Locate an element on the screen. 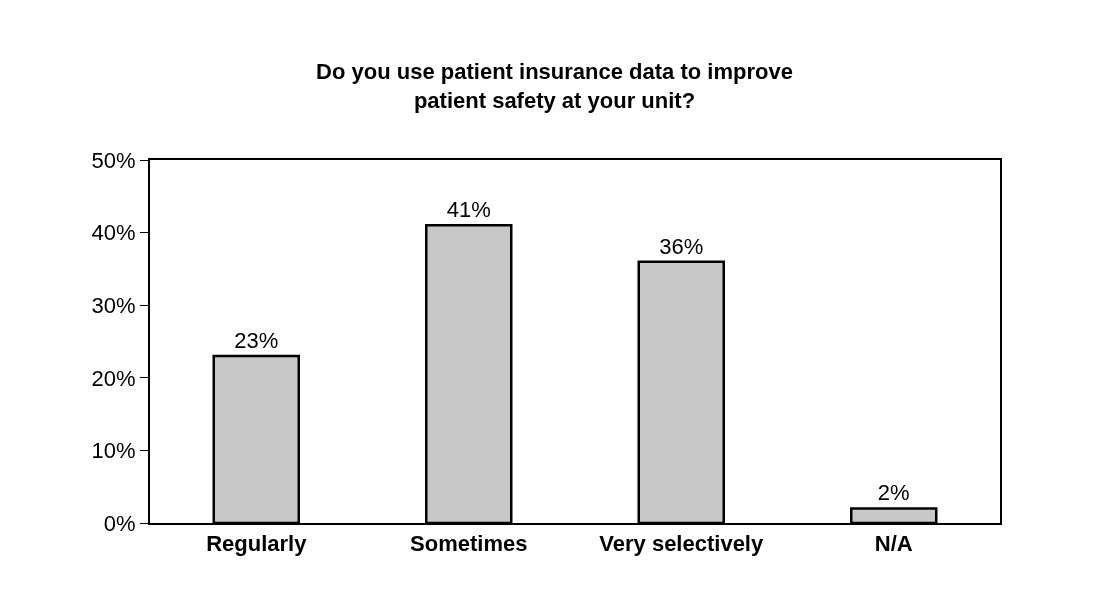 Image resolution: width=1109 pixels, height=609 pixels. y-tick-label: 20% is located at coordinates (113, 378).